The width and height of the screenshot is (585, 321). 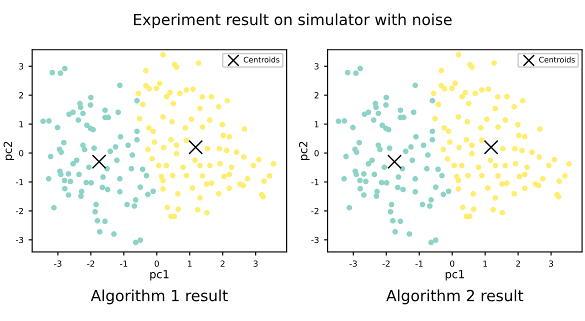 What do you see at coordinates (455, 297) in the screenshot?
I see `text: Algorithm 2 result` at bounding box center [455, 297].